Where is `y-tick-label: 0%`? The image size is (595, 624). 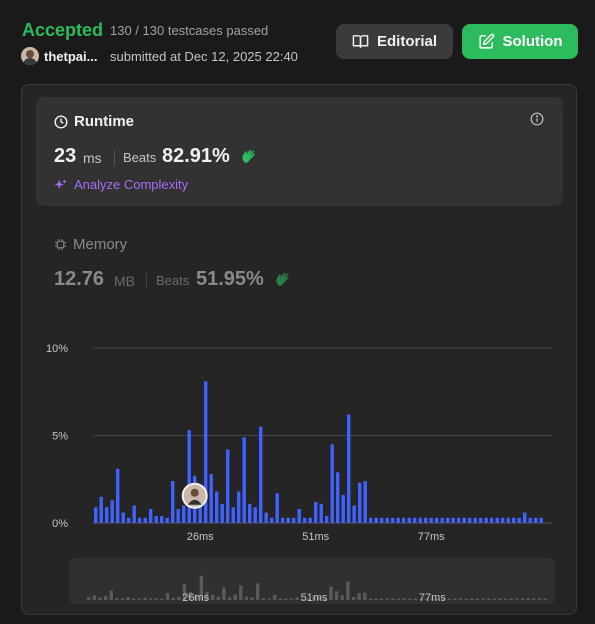
y-tick-label: 0% is located at coordinates (60, 524).